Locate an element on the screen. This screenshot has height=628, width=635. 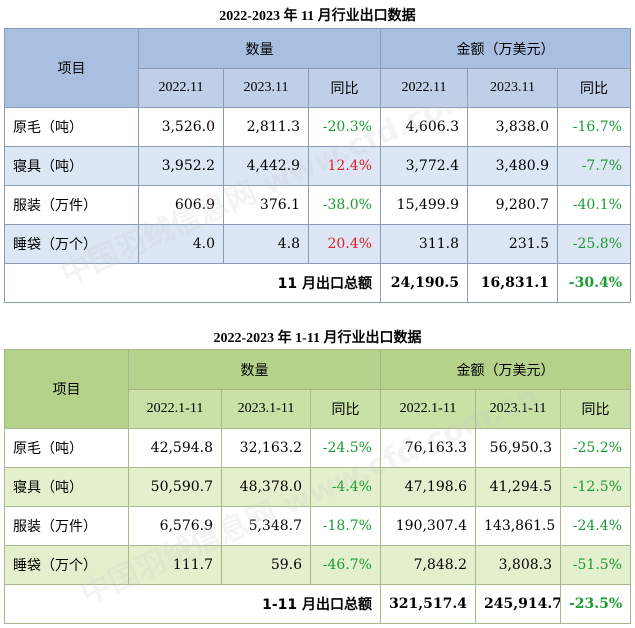
total-label: 11 月出口总额 is located at coordinates (192, 283).